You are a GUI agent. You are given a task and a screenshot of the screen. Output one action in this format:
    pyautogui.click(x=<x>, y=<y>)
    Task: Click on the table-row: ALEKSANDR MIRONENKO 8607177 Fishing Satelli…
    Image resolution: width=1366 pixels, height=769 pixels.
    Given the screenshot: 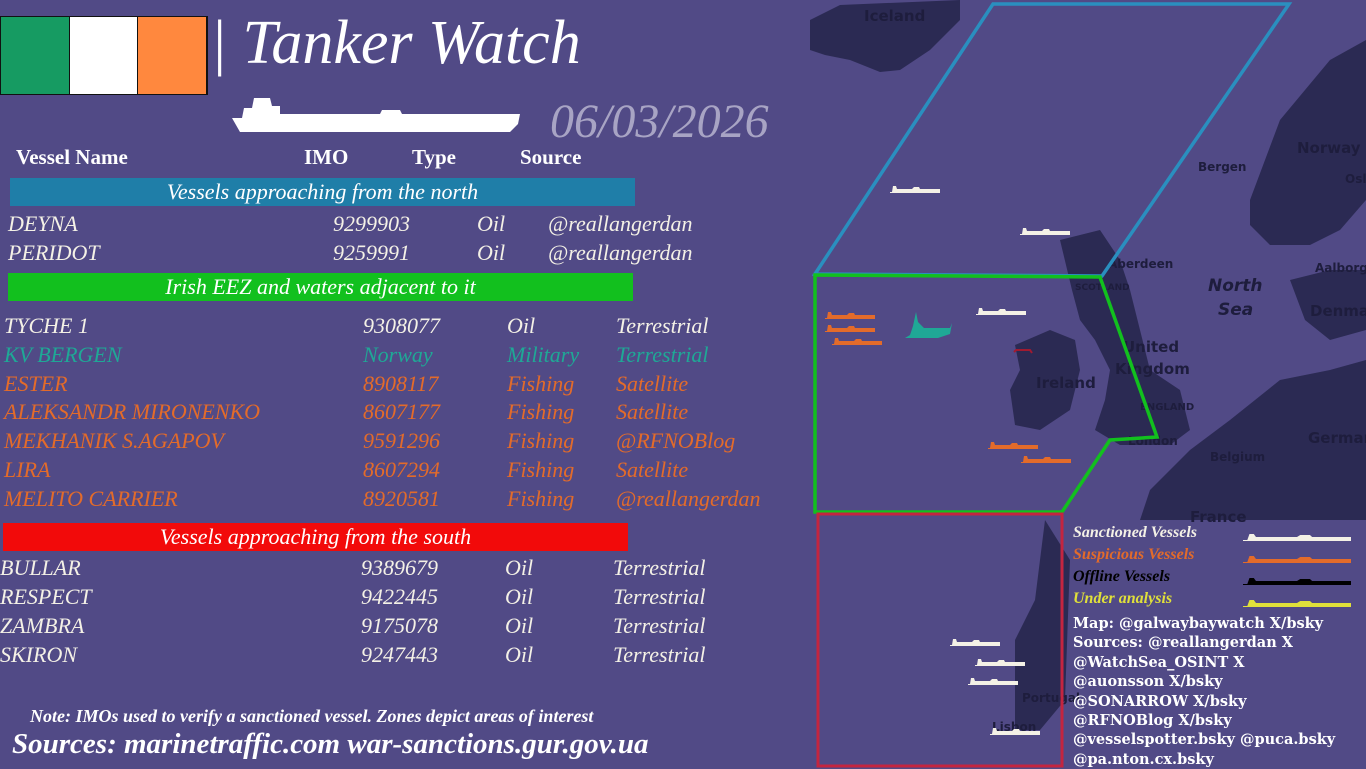 What is the action you would take?
    pyautogui.click(x=400, y=413)
    